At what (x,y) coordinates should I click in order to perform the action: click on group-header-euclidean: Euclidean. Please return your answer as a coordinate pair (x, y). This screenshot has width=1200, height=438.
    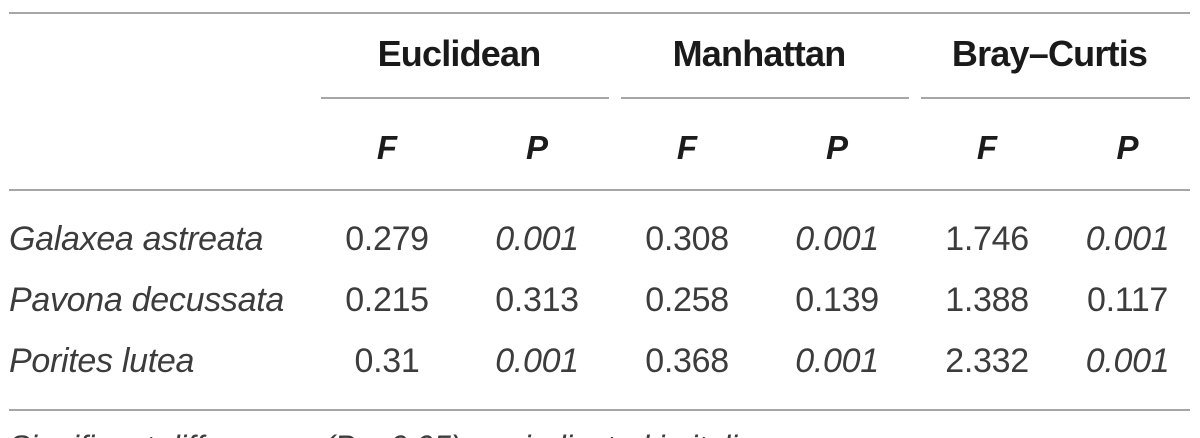
    Looking at the image, I should click on (459, 56).